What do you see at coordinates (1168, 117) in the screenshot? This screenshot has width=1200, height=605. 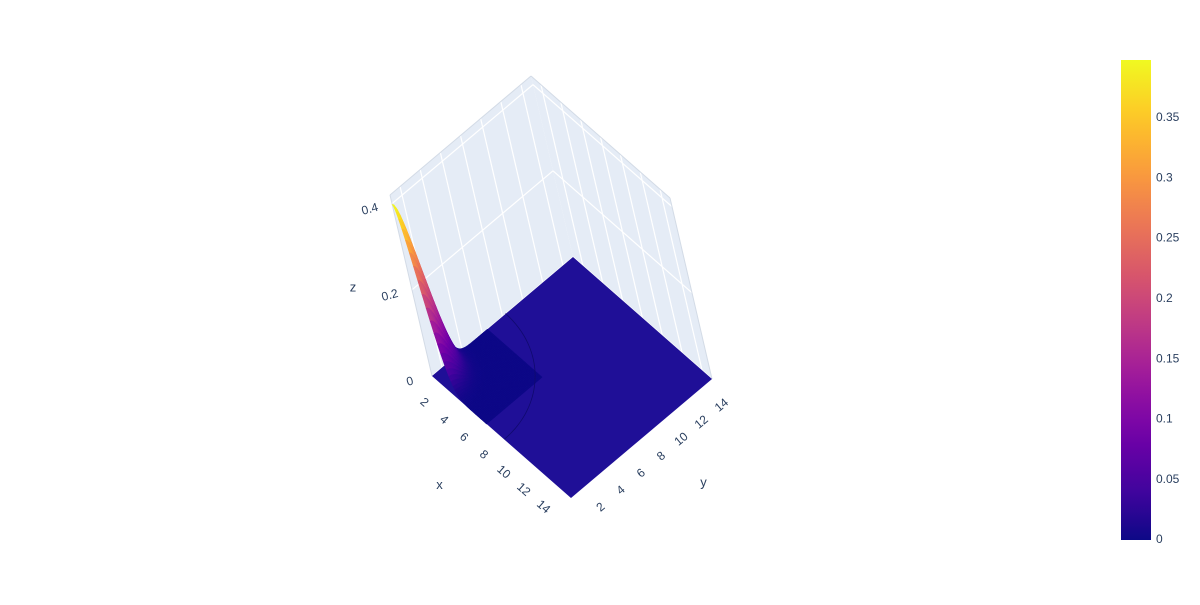 I see `colorbar-tick-label: 0.35` at bounding box center [1168, 117].